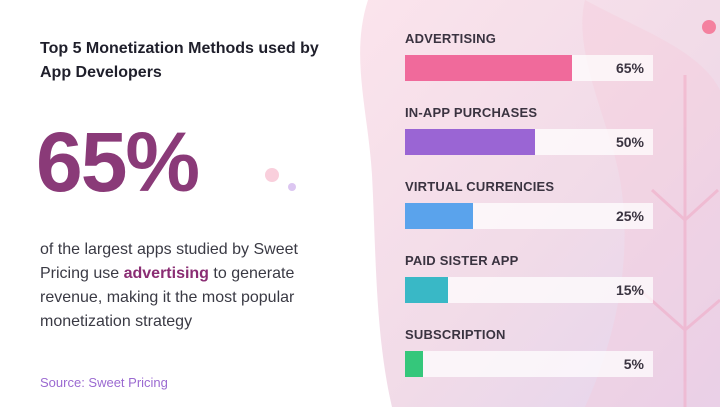 Image resolution: width=720 pixels, height=407 pixels. What do you see at coordinates (529, 364) in the screenshot?
I see `bar-track: 5%` at bounding box center [529, 364].